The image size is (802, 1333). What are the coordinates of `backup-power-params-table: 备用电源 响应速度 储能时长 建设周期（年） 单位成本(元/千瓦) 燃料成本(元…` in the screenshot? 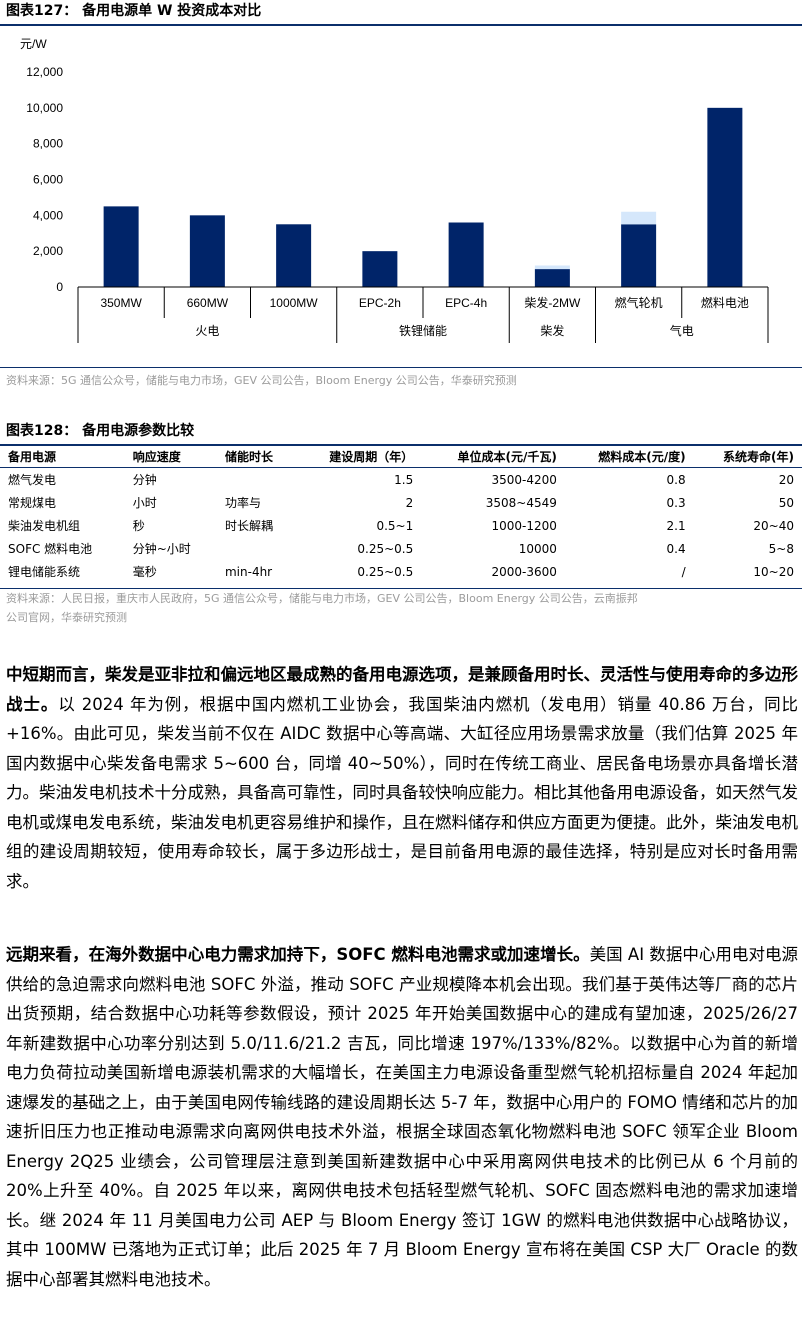 It's located at (401, 514).